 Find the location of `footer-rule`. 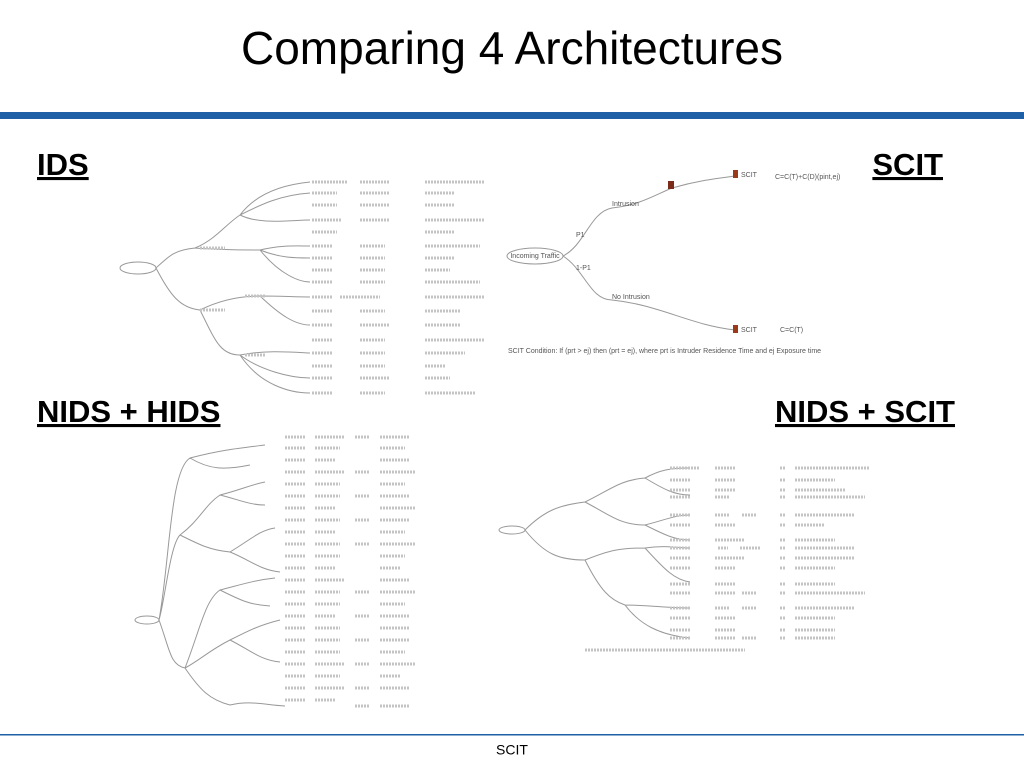

footer-rule is located at coordinates (512, 735).